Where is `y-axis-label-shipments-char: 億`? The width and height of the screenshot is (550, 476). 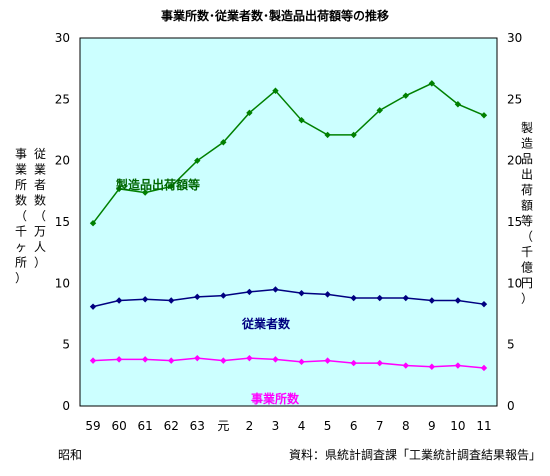 y-axis-label-shipments-char: 億 is located at coordinates (527, 268).